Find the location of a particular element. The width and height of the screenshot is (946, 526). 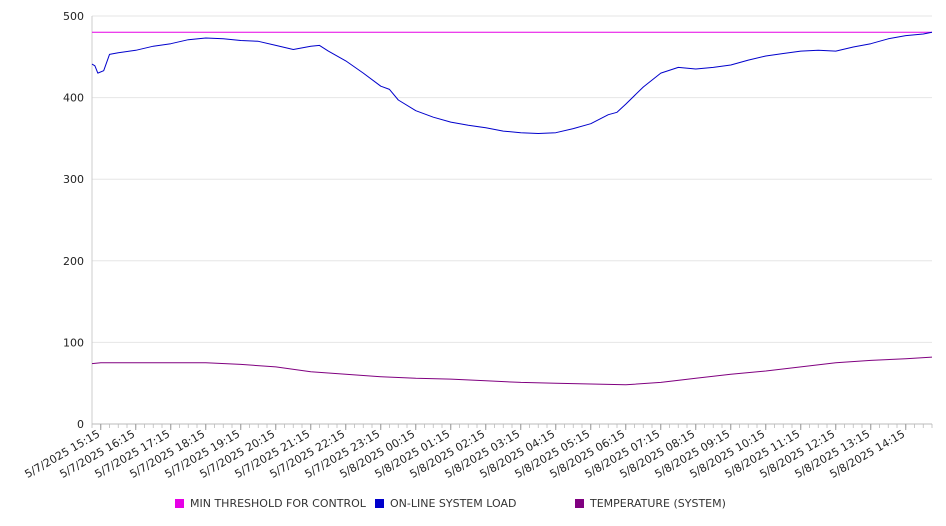

legend-label-system-load: ON-LINE SYSTEM LOAD is located at coordinates (453, 503).